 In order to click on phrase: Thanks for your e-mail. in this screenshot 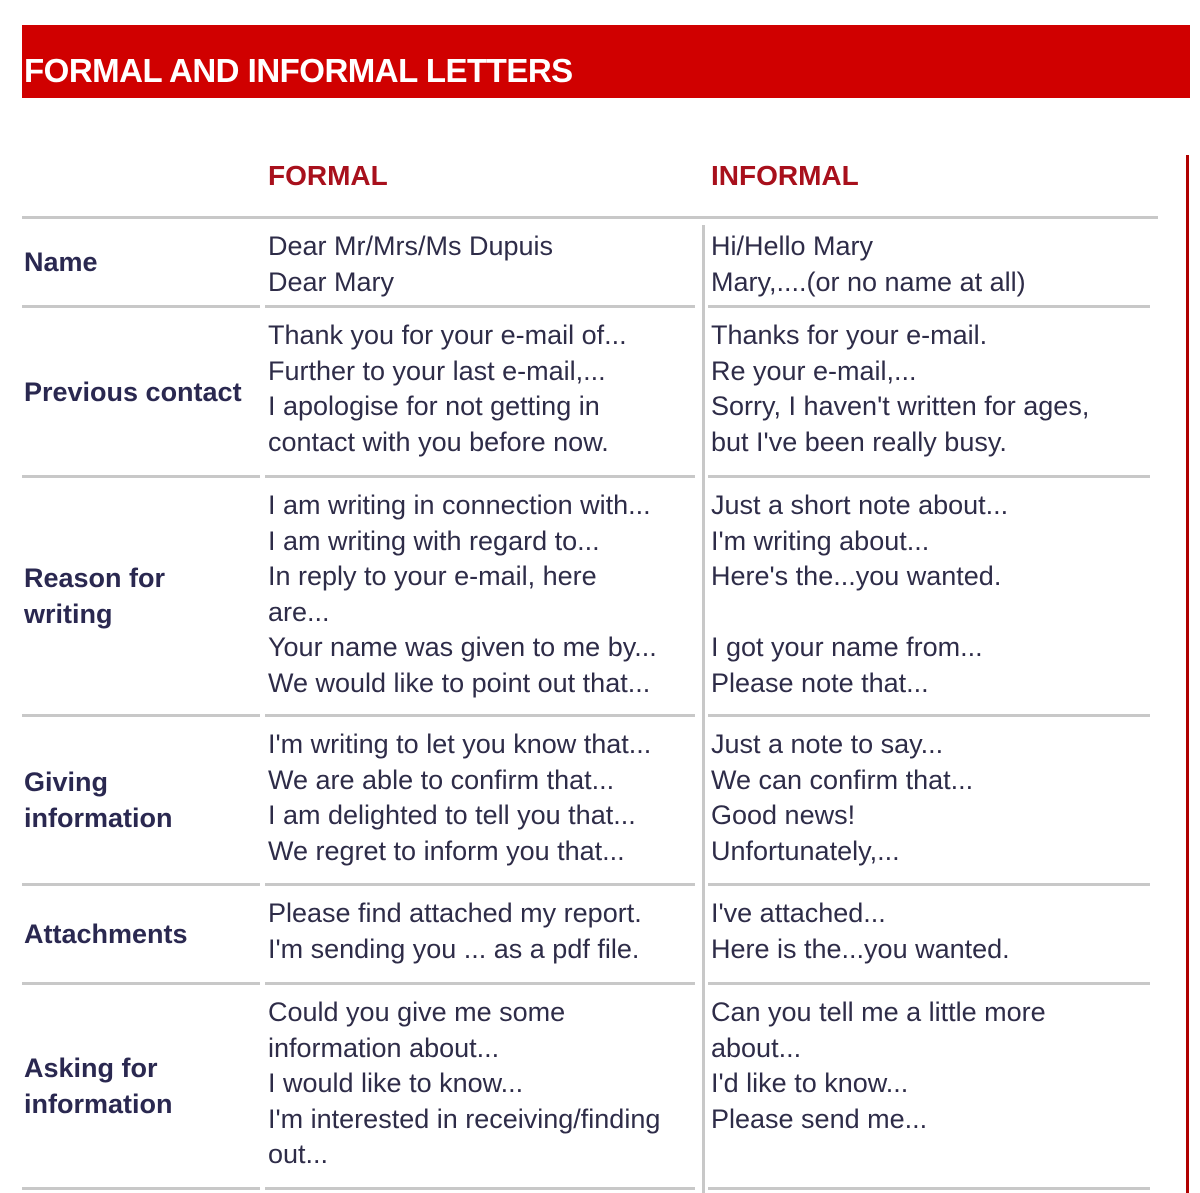, I will do `click(849, 335)`.